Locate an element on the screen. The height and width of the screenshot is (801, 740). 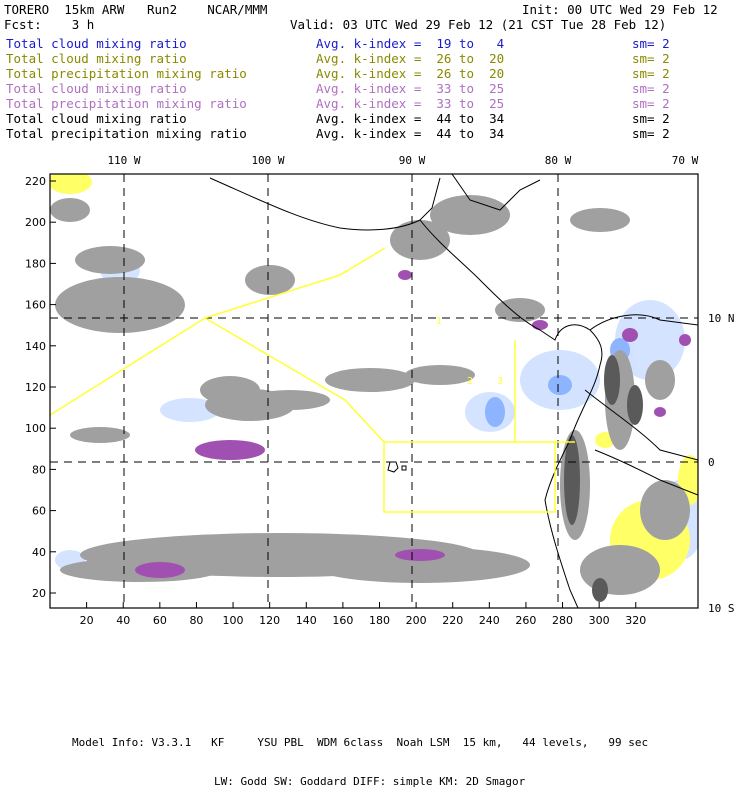
longitude-label: 80 W is located at coordinates (558, 160).